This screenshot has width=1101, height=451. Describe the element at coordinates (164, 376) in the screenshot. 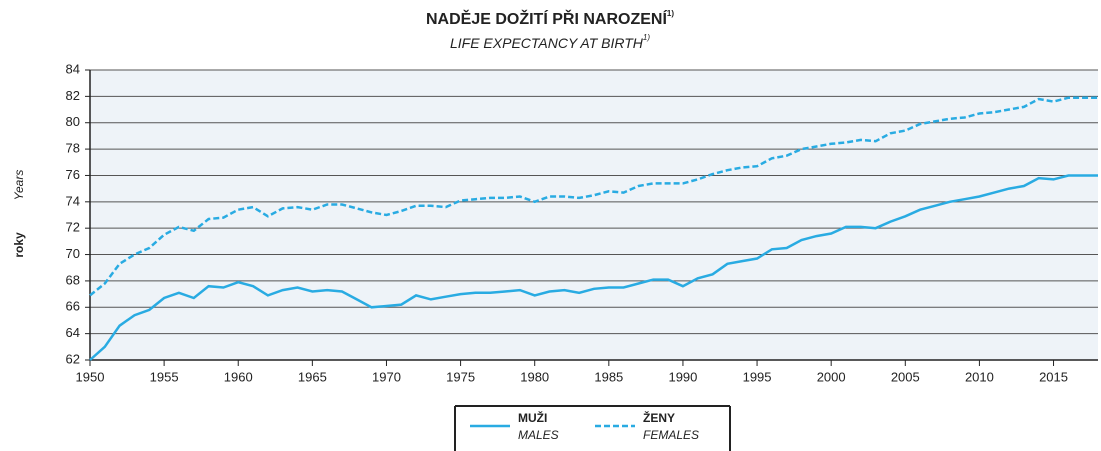

I see `x-tick-label: 1955` at that location.